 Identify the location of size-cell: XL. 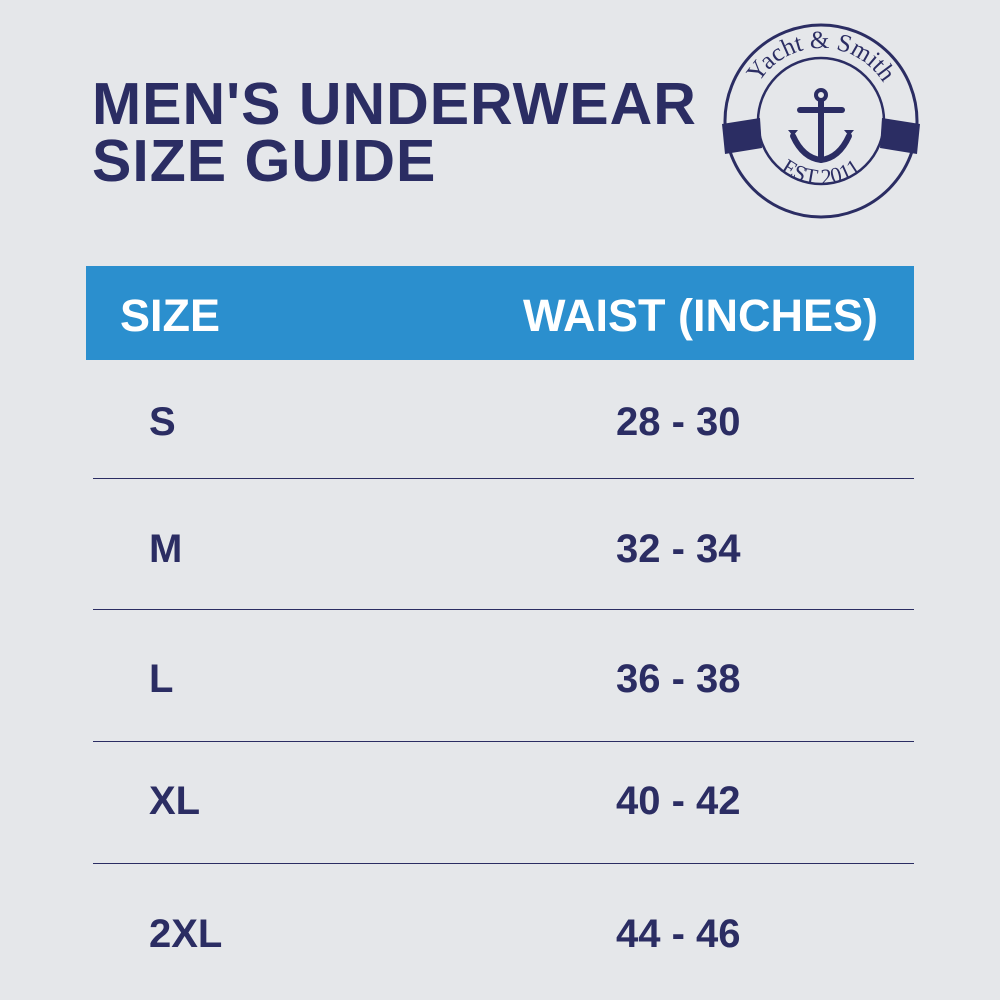
(175, 801).